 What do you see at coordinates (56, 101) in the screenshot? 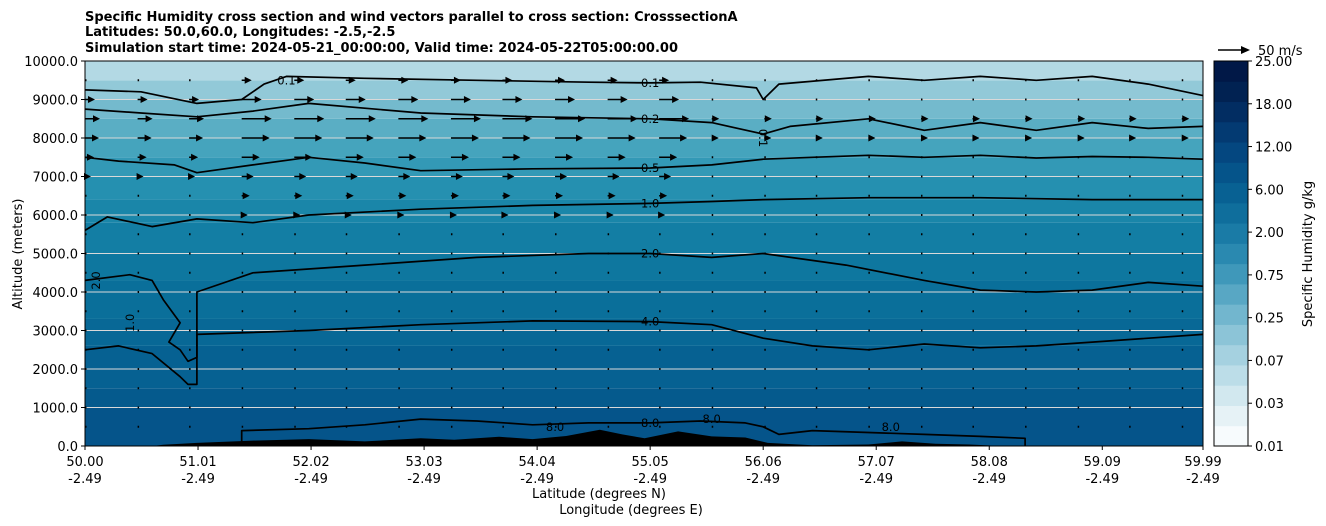
I see `y-tick-label: 9000.0` at bounding box center [56, 101].